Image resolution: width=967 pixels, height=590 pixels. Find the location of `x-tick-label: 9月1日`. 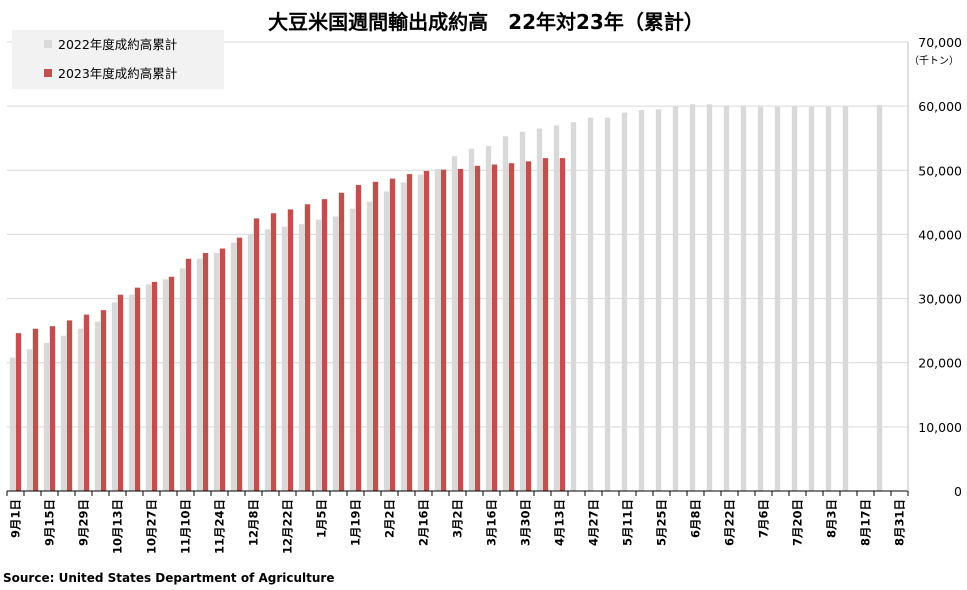

x-tick-label: 9月1日 is located at coordinates (16, 518).